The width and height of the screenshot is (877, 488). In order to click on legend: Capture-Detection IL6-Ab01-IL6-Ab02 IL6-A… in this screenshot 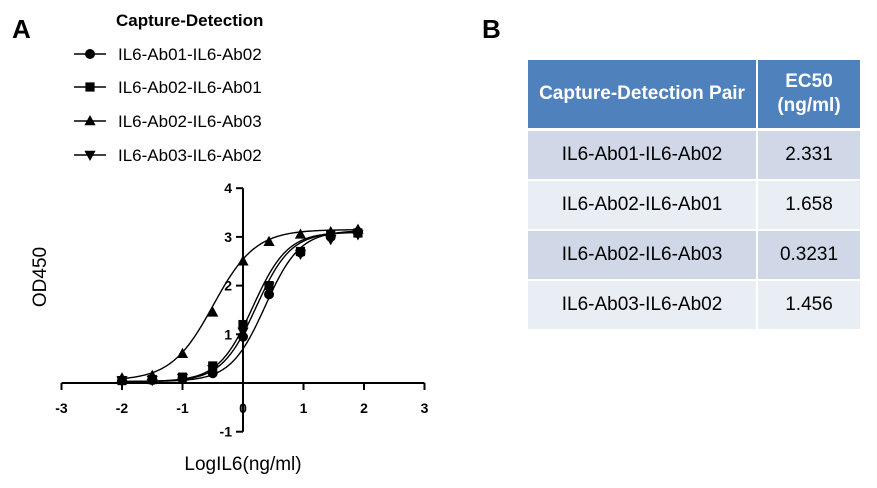, I will do `click(168, 88)`.